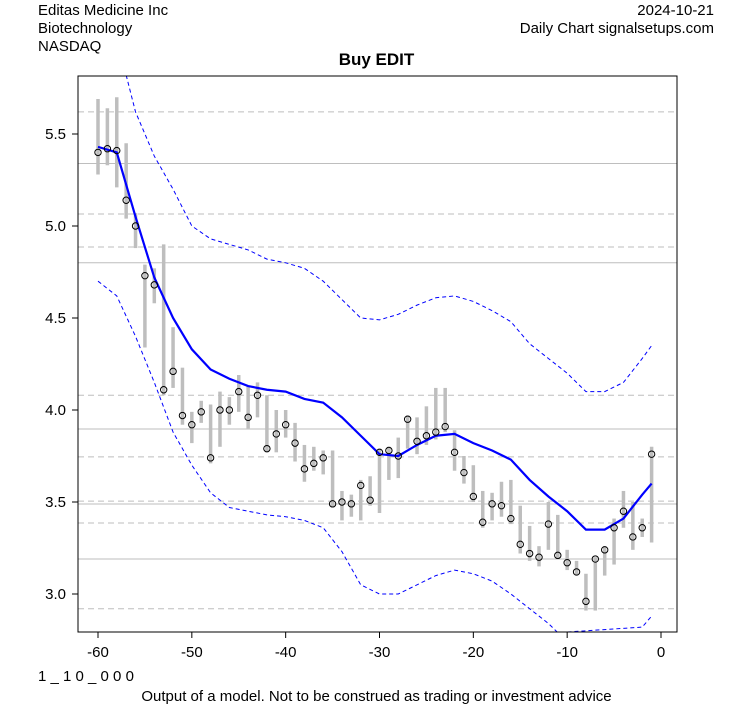 The height and width of the screenshot is (708, 753). Describe the element at coordinates (85, 28) in the screenshot. I see `sector: Biotechnology` at that location.